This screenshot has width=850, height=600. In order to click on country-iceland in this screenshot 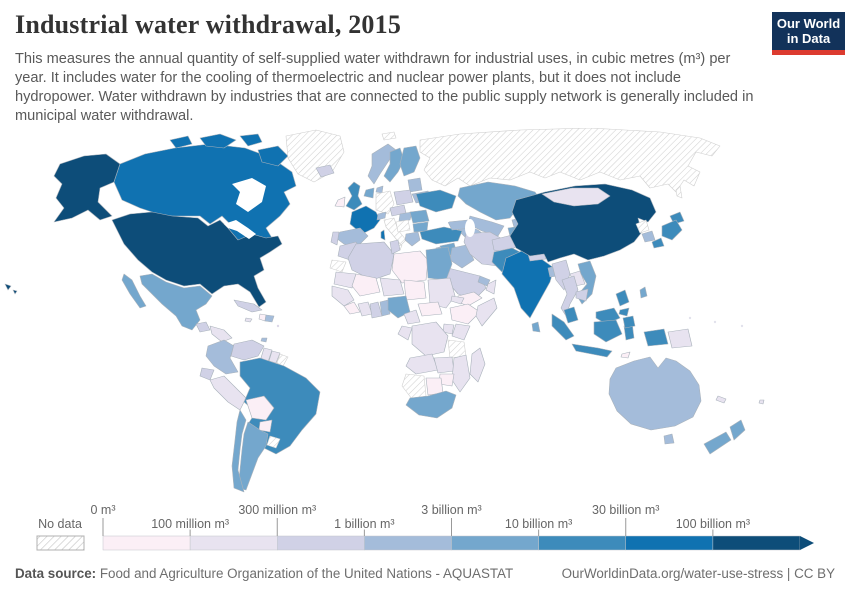, I will do `click(325, 171)`.